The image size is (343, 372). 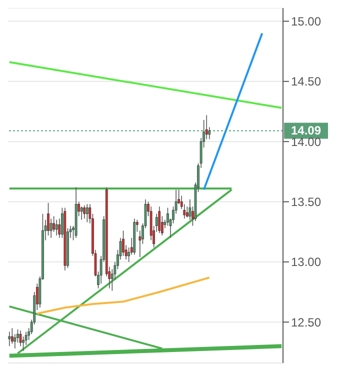 I want to click on y-tick-label: 13.00, so click(x=306, y=262).